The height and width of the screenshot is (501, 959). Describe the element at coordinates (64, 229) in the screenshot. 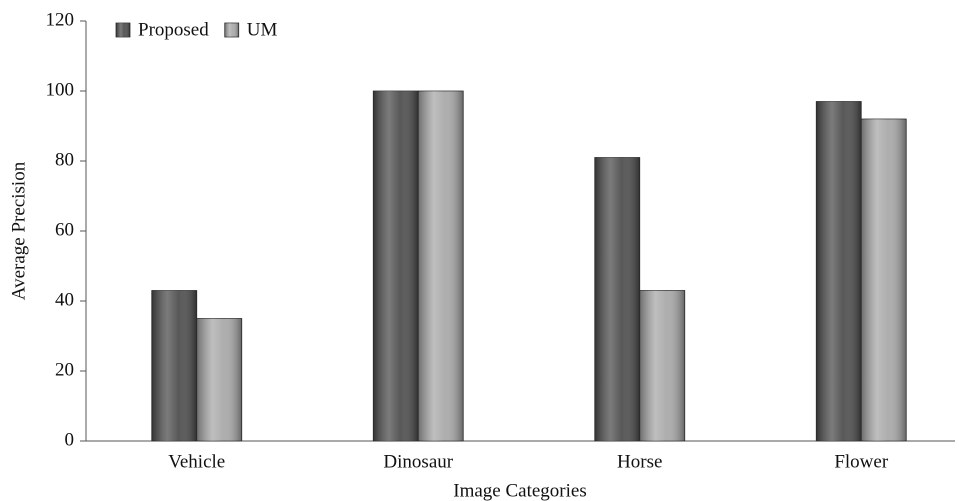

I see `y-tick-label: 60` at that location.